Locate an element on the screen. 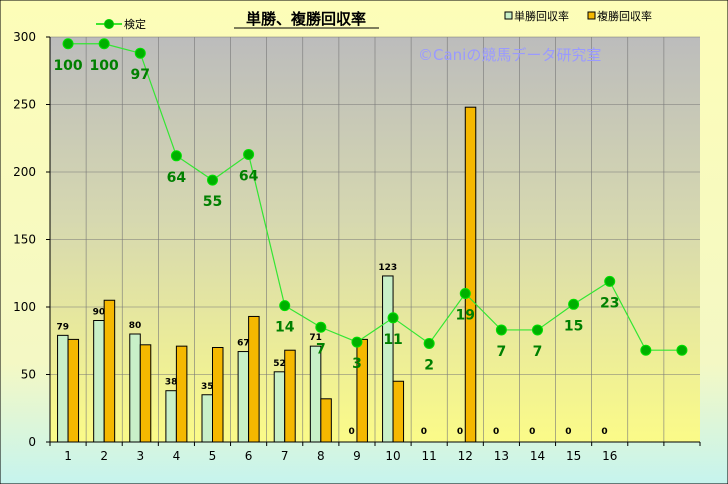 This screenshot has width=728, height=484. line-data-label: 3 is located at coordinates (357, 364).